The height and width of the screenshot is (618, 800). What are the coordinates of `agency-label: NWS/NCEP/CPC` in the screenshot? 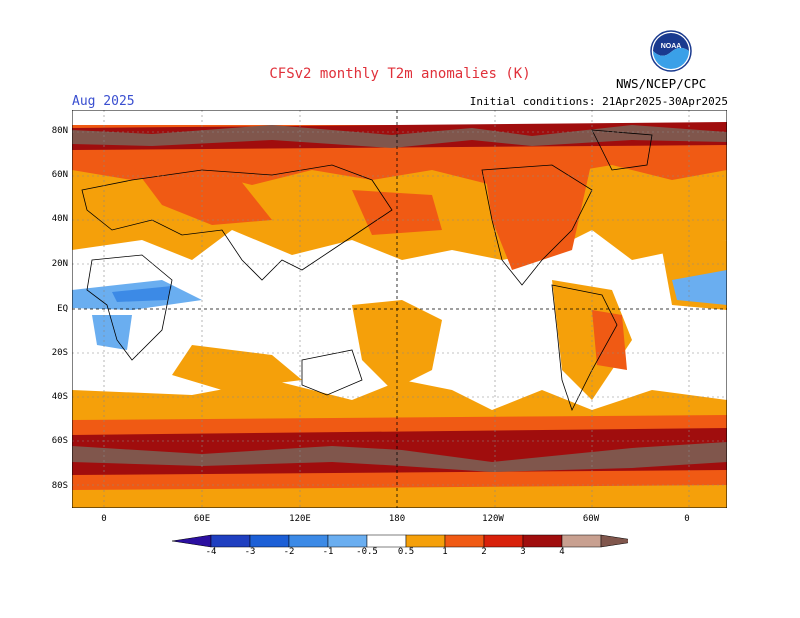 It's located at (661, 83).